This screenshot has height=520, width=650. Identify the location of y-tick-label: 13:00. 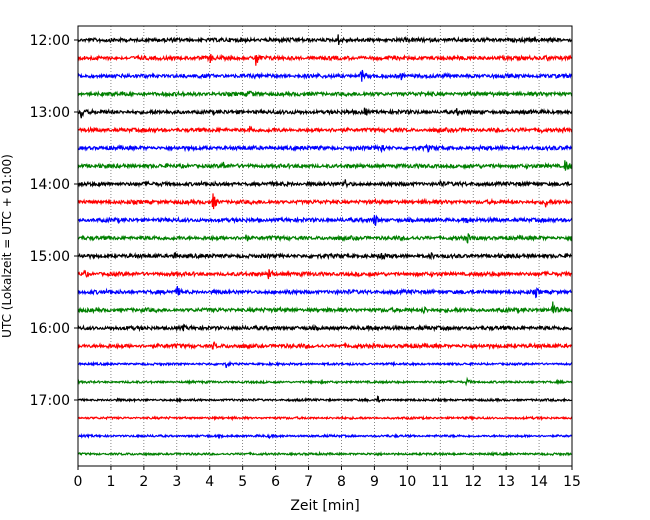
(50, 113).